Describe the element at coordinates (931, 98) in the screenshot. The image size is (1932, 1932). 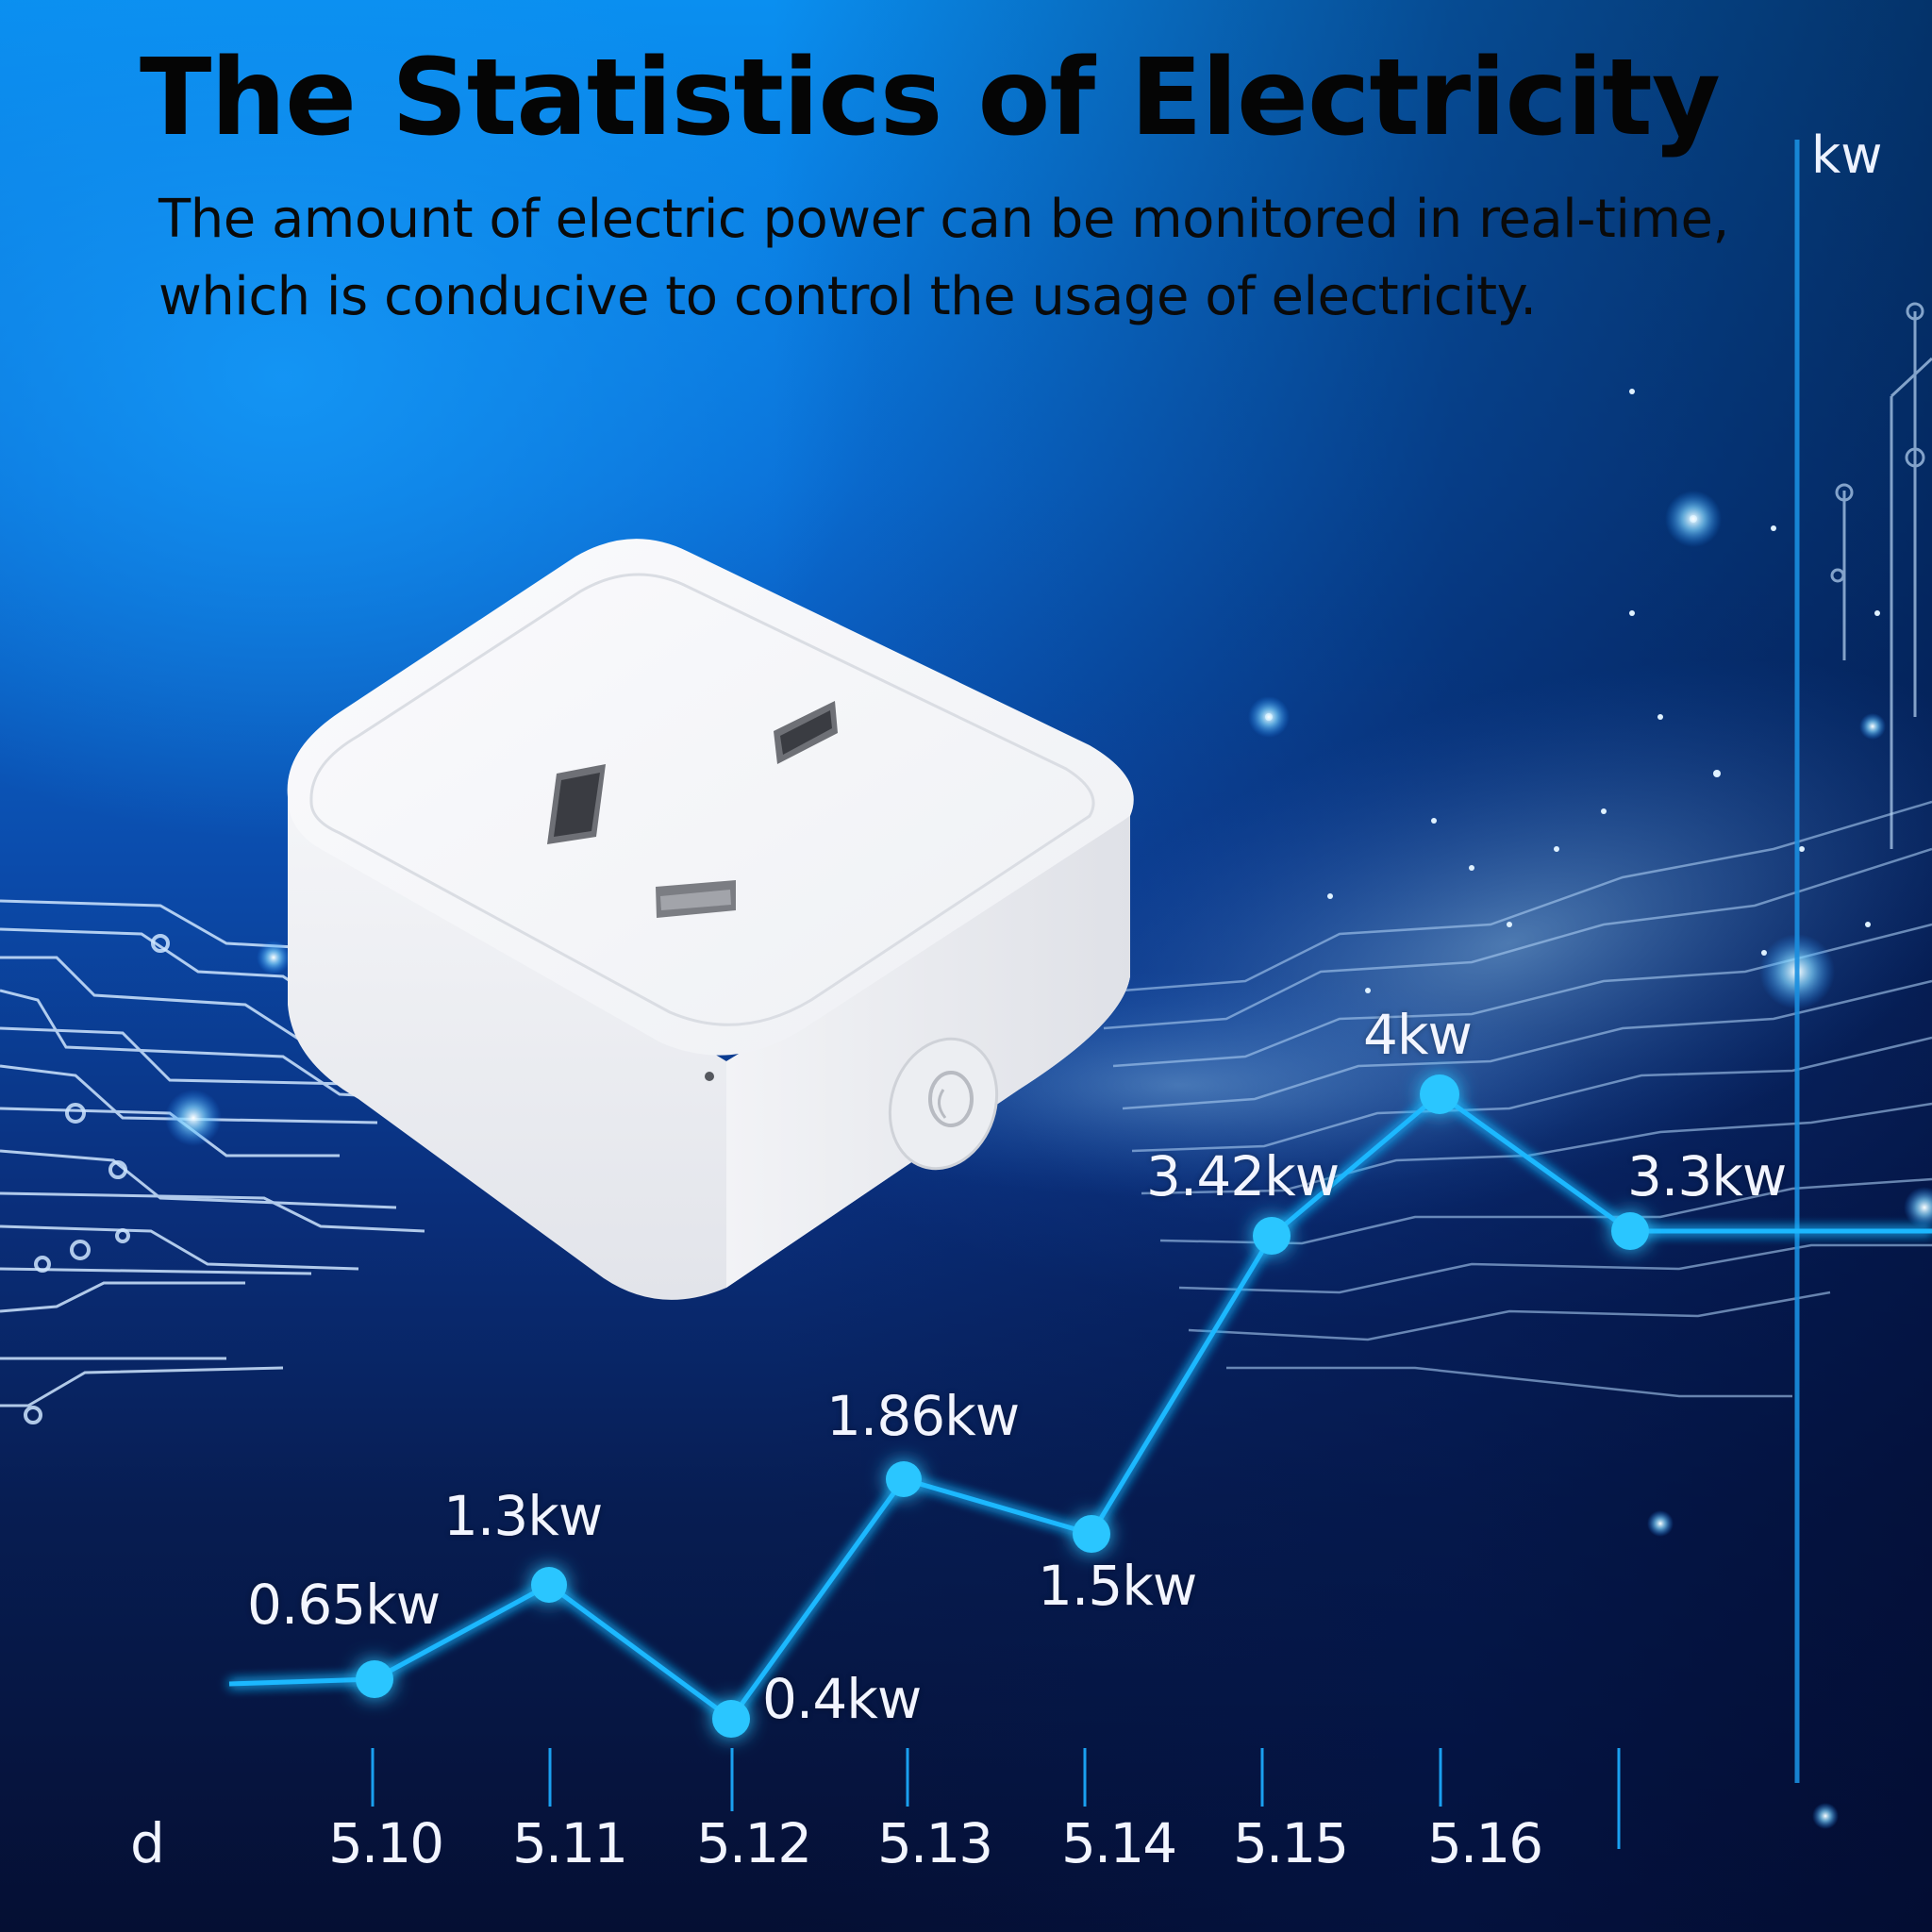
I see `page-title: The Statistics of Electricity` at that location.